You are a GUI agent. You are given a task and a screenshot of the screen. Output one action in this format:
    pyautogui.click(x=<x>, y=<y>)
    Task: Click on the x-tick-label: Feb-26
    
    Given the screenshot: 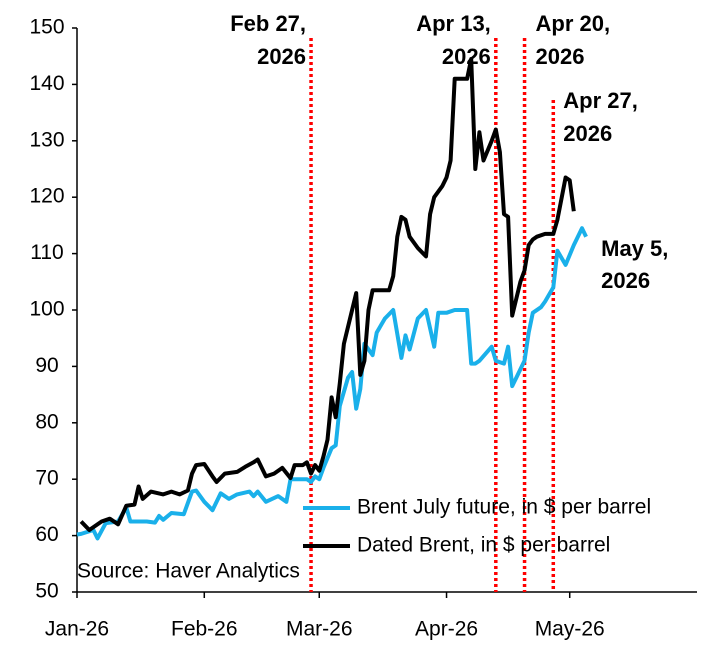 What is the action you would take?
    pyautogui.click(x=204, y=629)
    